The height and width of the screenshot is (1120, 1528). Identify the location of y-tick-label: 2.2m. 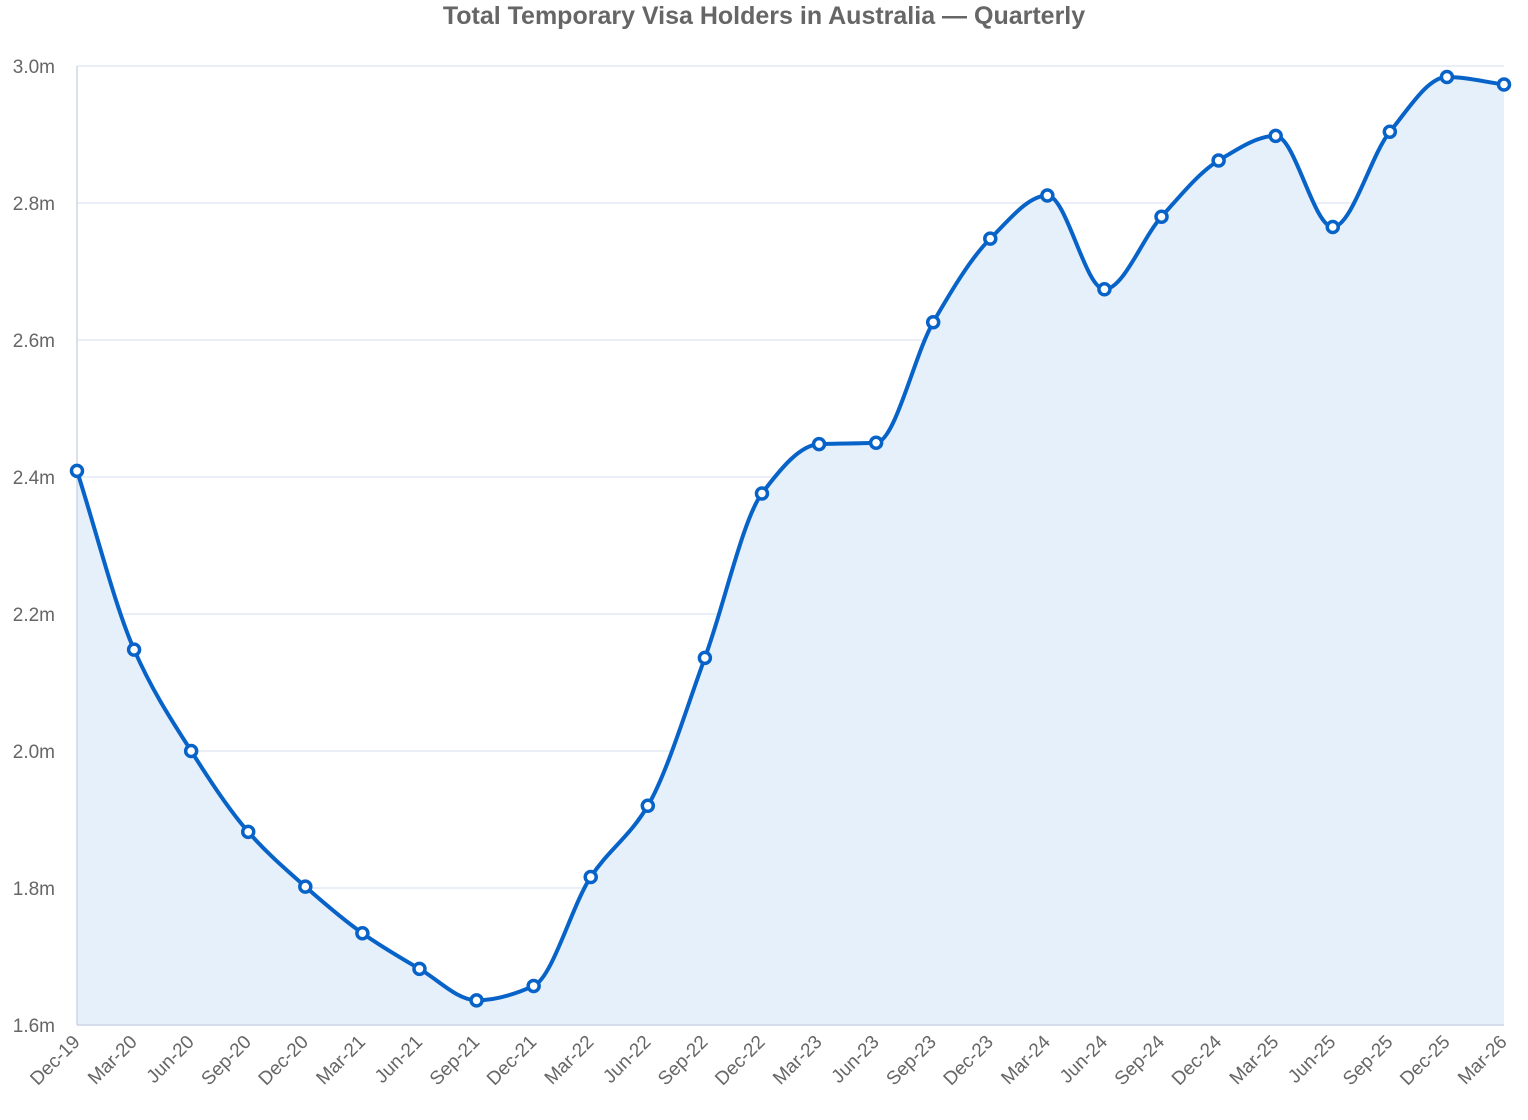
(34, 615).